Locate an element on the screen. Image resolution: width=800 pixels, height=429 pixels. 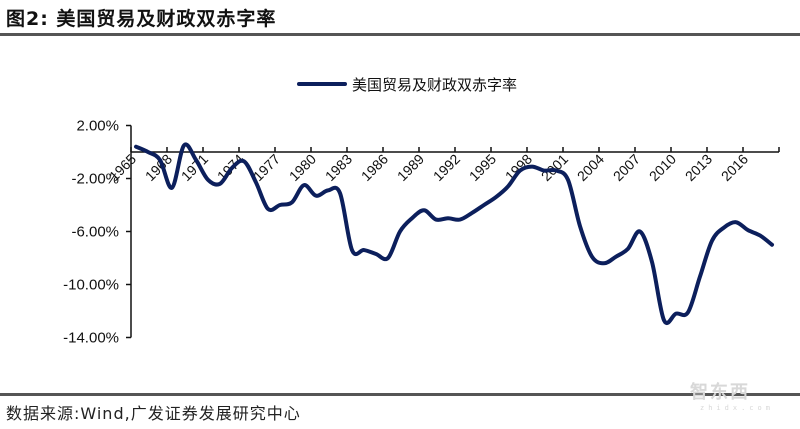
x-tick-label: 2004 is located at coordinates (590, 167).